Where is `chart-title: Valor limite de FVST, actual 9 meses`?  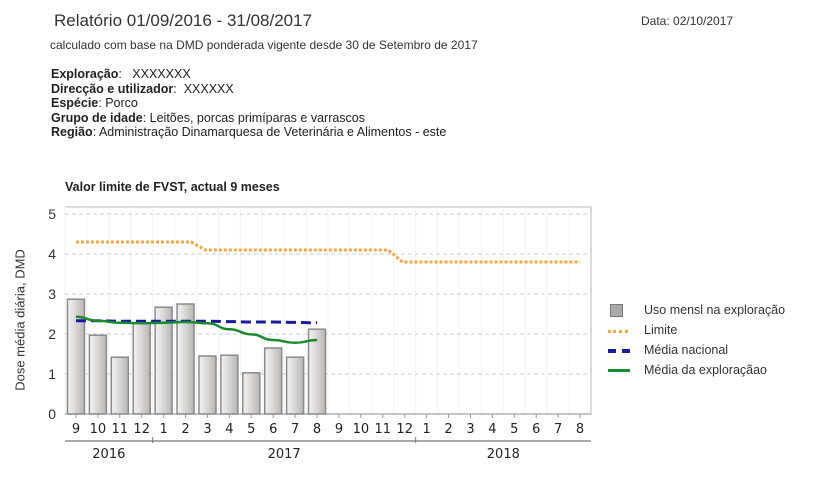 chart-title: Valor limite de FVST, actual 9 meses is located at coordinates (172, 187).